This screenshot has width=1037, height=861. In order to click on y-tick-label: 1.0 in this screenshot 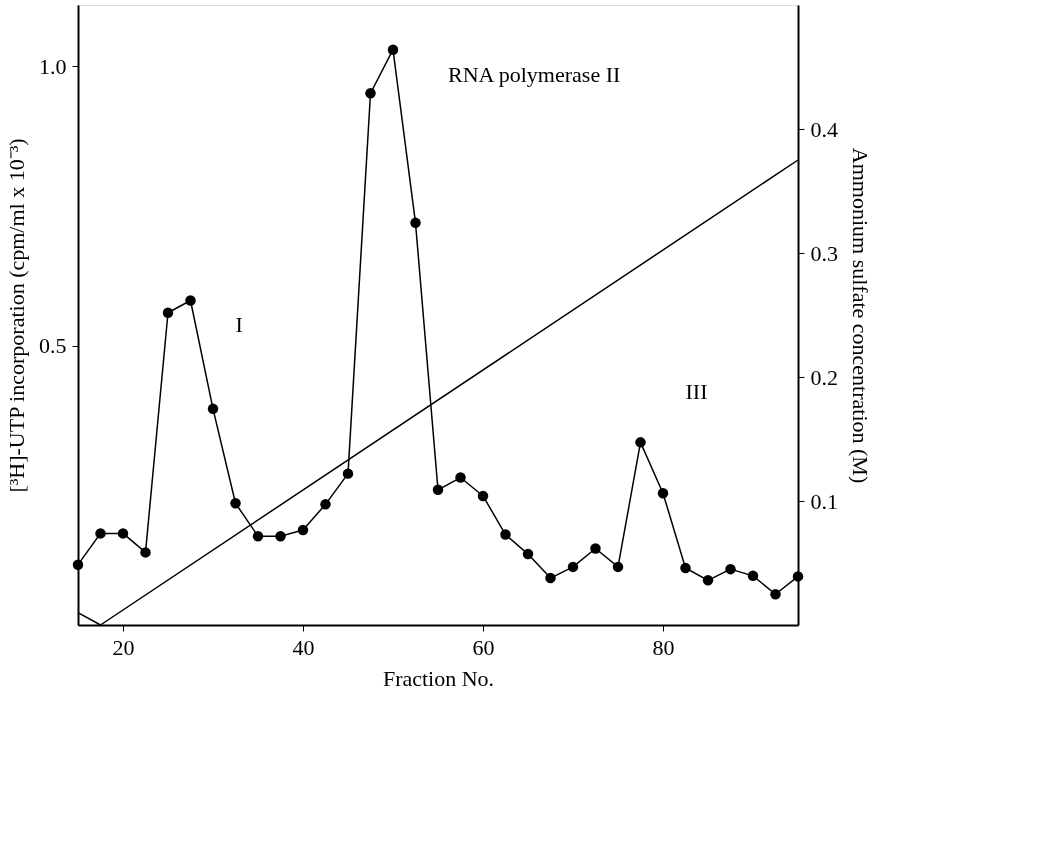, I will do `click(53, 66)`.